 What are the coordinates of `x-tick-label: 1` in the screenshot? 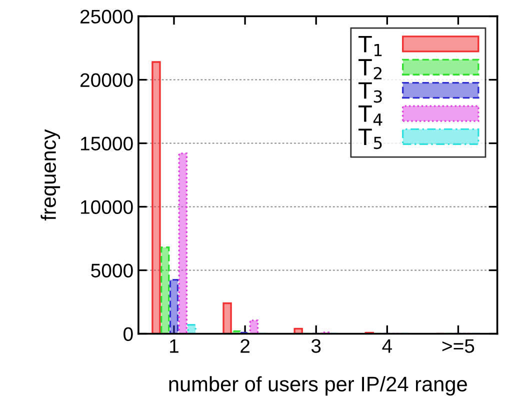 It's located at (174, 346).